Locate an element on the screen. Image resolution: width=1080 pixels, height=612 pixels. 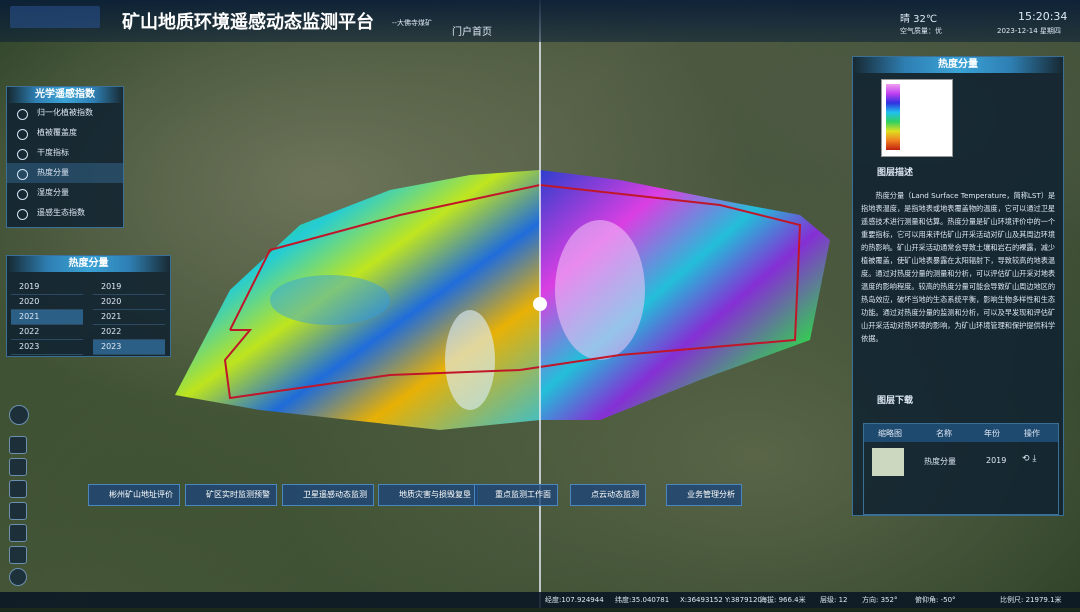
index-label: 归一化植被指数 is located at coordinates (65, 112).